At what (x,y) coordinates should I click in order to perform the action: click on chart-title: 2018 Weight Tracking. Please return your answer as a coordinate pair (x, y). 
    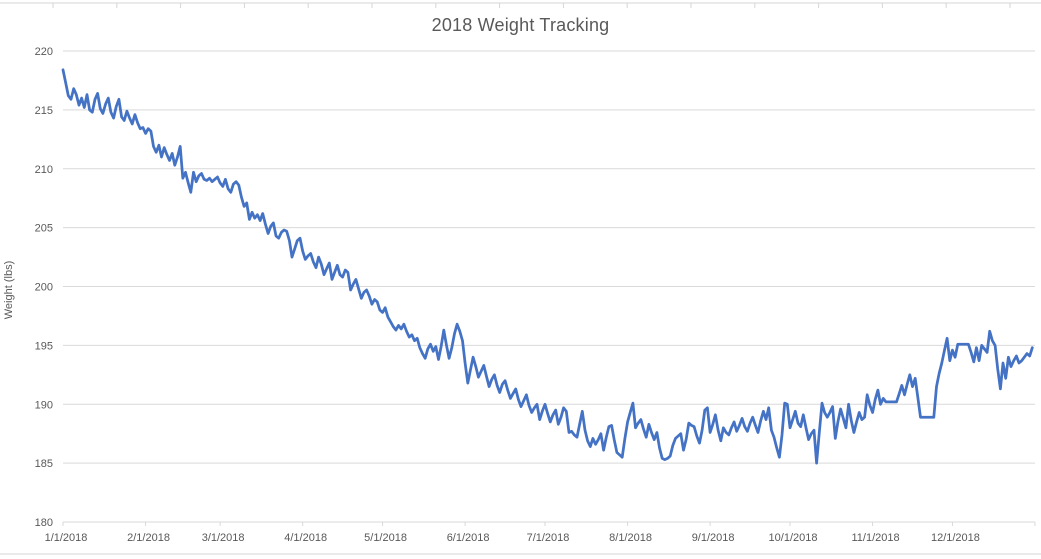
    Looking at the image, I should click on (520, 25).